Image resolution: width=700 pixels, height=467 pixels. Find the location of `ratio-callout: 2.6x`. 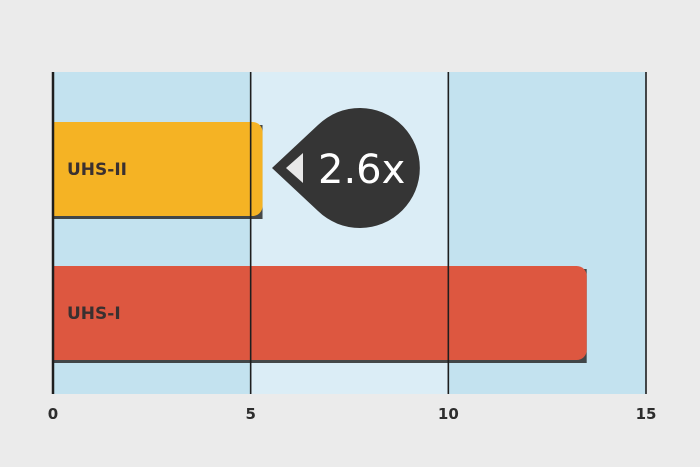

ratio-callout: 2.6x is located at coordinates (346, 168).